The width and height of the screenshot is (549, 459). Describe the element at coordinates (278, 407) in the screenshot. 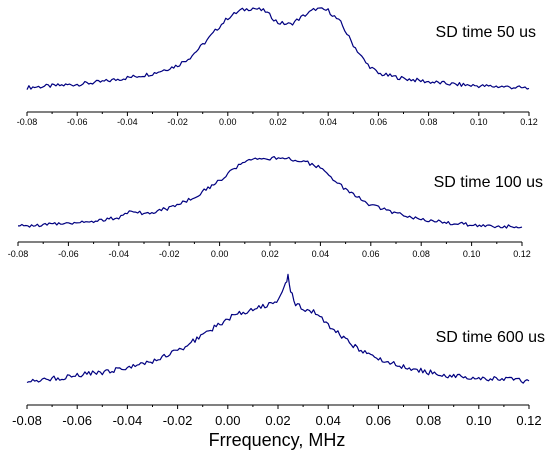

I see `panel-3-ticks` at that location.